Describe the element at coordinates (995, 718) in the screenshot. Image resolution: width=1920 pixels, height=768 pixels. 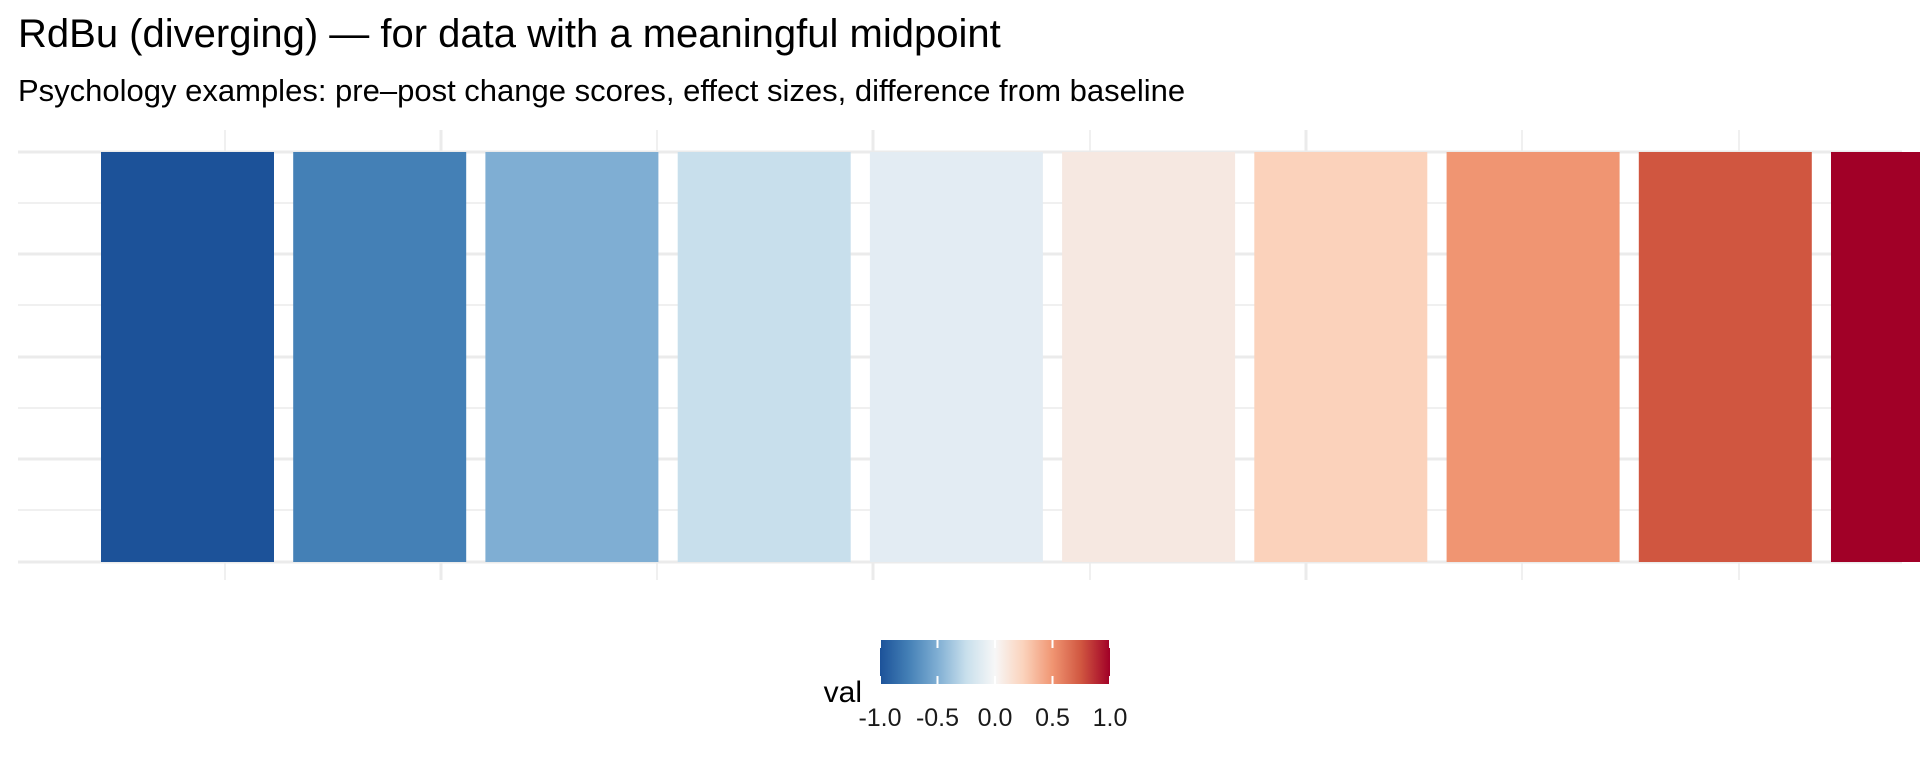
I see `legend-tick-label: 0.0` at that location.